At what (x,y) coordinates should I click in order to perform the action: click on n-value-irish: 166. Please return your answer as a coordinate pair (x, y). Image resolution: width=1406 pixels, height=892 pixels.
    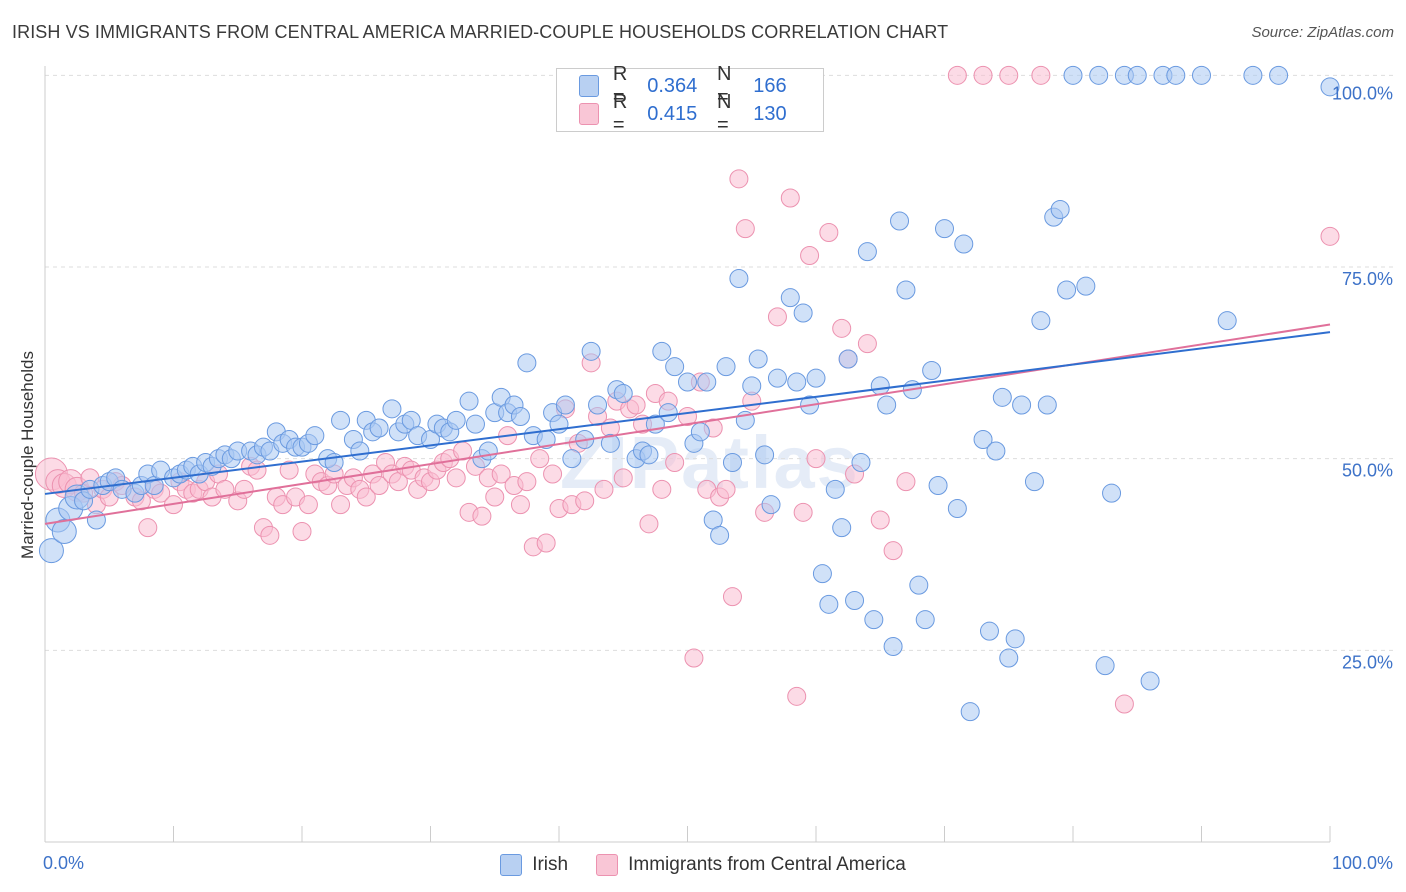
    Looking at the image, I should click on (770, 85).